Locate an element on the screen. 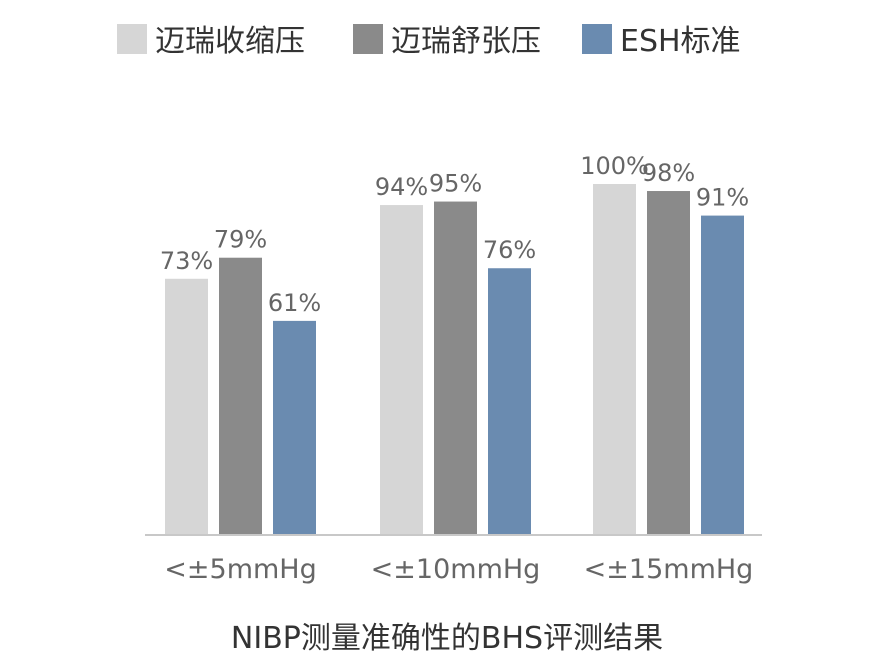 This screenshot has height=671, width=894. value-label-2-2: 95% is located at coordinates (455, 184).